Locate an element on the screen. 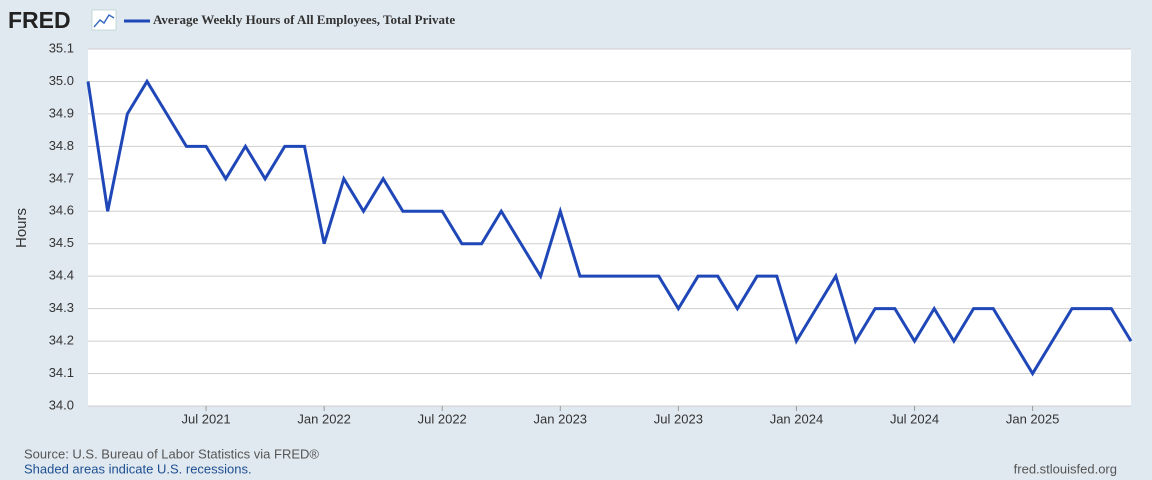  y-tick-label: 34.4 is located at coordinates (61, 275).